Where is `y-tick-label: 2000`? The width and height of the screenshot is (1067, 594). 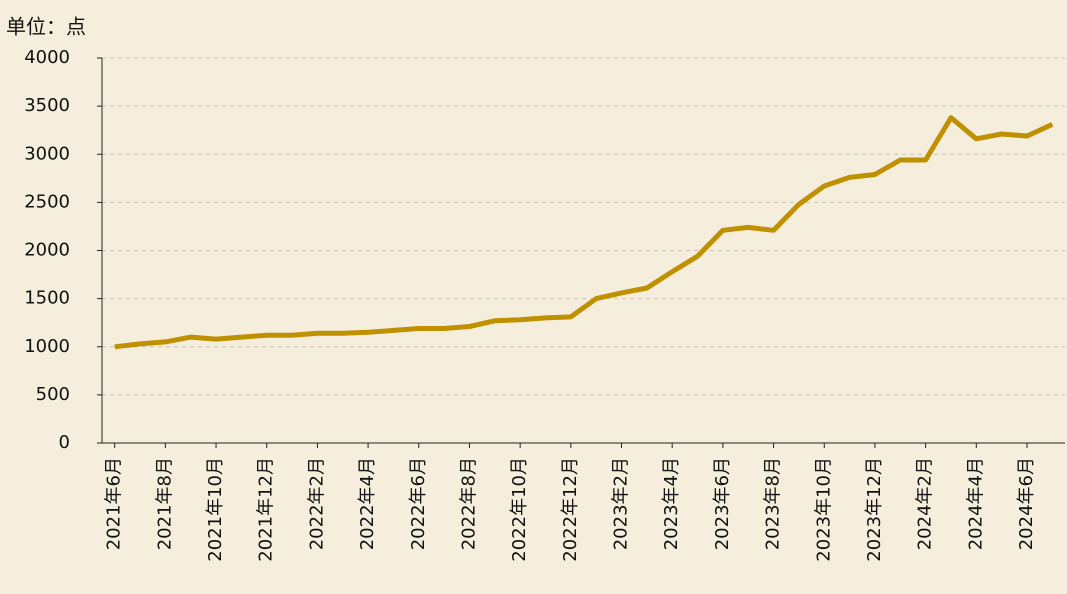
y-tick-label: 2000 is located at coordinates (47, 250).